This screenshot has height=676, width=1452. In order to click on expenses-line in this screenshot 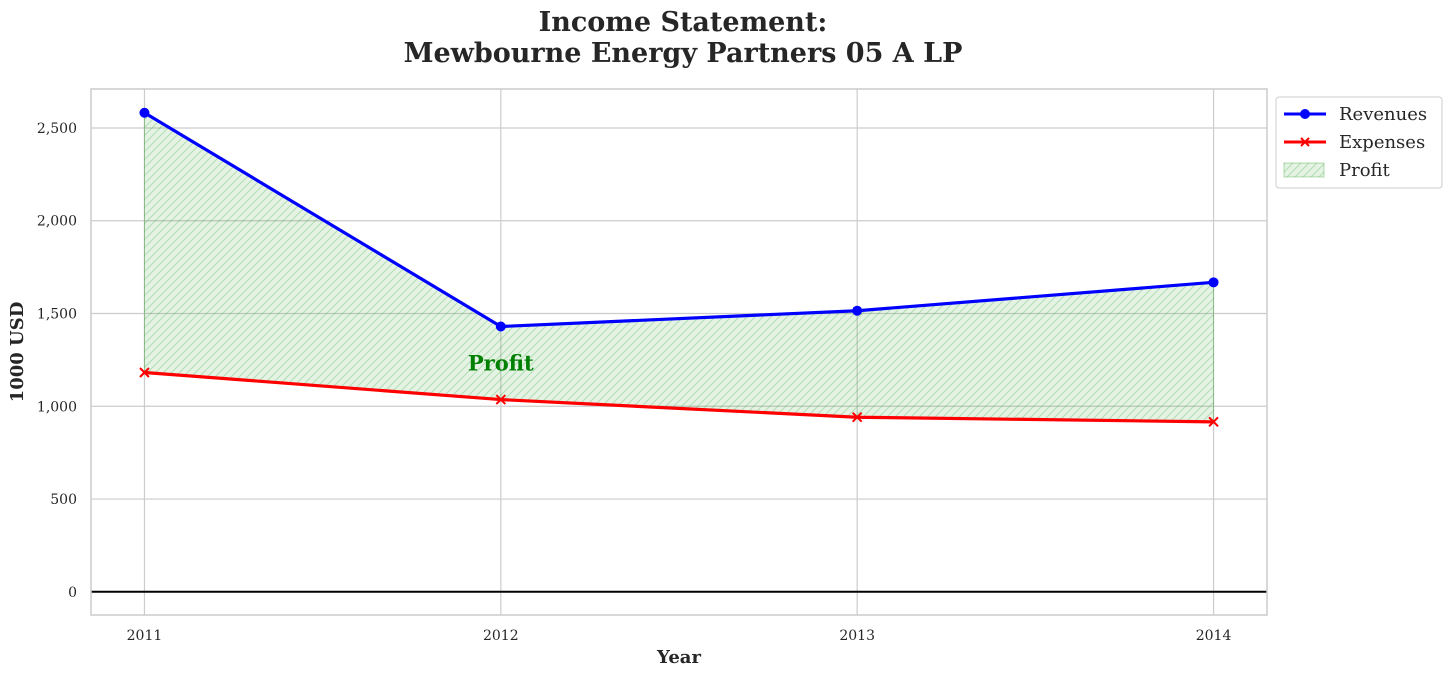, I will do `click(679, 397)`.